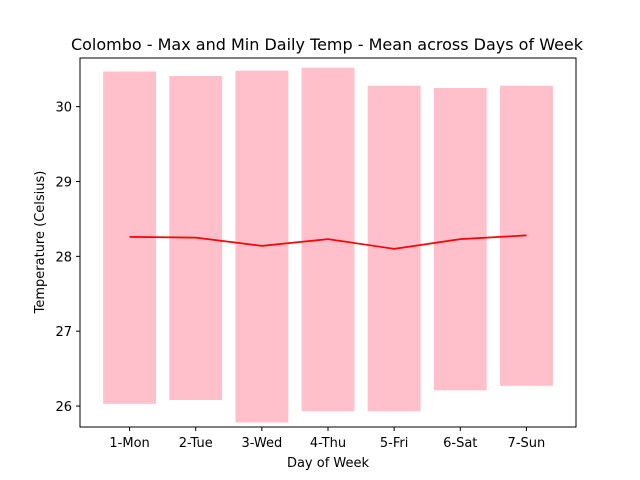 Image resolution: width=640 pixels, height=480 pixels. I want to click on mean-line, so click(328, 242).